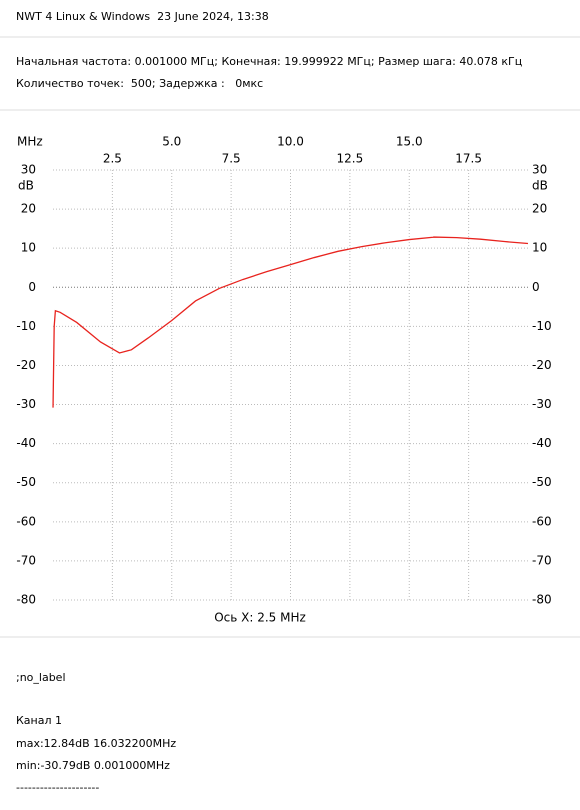 Image resolution: width=580 pixels, height=810 pixels. What do you see at coordinates (231, 159) in the screenshot?
I see `x-tick-label: 7.5` at bounding box center [231, 159].